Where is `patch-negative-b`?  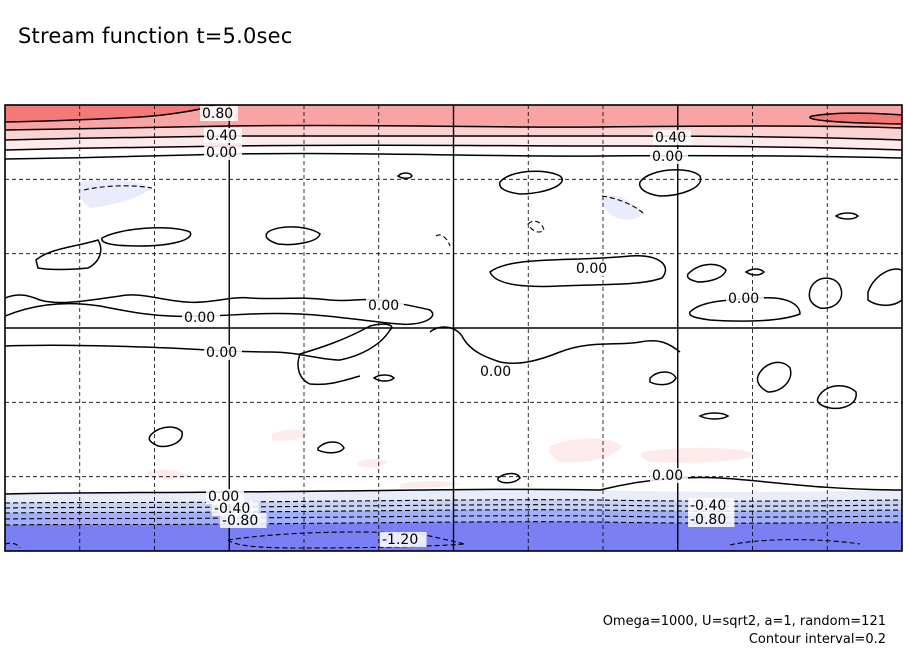 patch-negative-b is located at coordinates (622, 207).